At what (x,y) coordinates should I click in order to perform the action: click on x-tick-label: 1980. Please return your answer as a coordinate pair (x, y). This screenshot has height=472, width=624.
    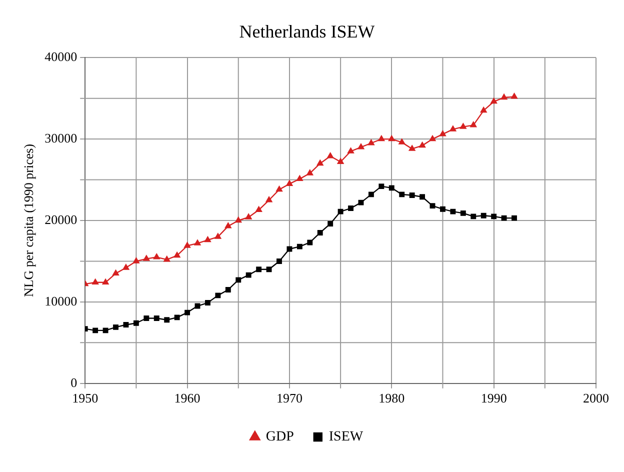
    Looking at the image, I should click on (391, 398).